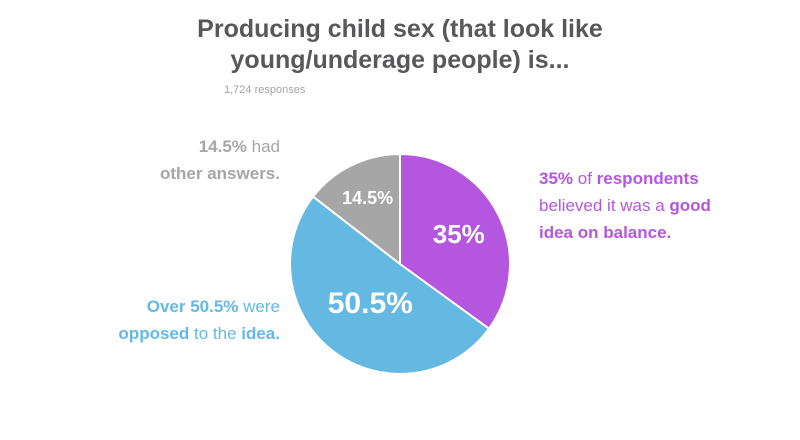 Image resolution: width=800 pixels, height=440 pixels. Describe the element at coordinates (647, 178) in the screenshot. I see `callout-good-respondents: respondents` at that location.